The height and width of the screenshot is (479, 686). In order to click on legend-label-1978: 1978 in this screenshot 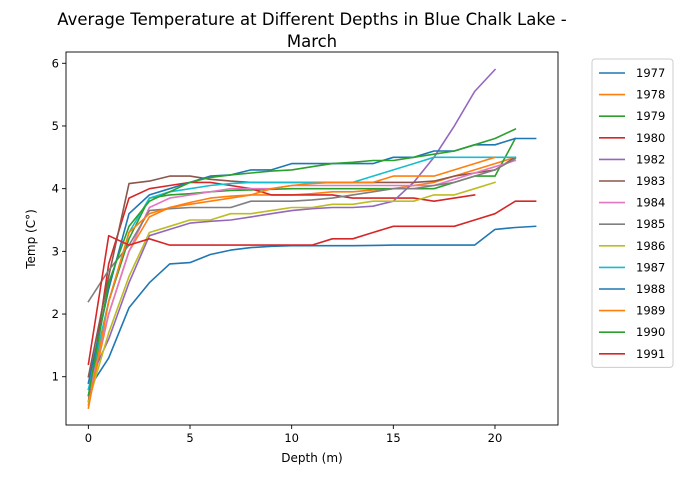, I will do `click(650, 95)`.